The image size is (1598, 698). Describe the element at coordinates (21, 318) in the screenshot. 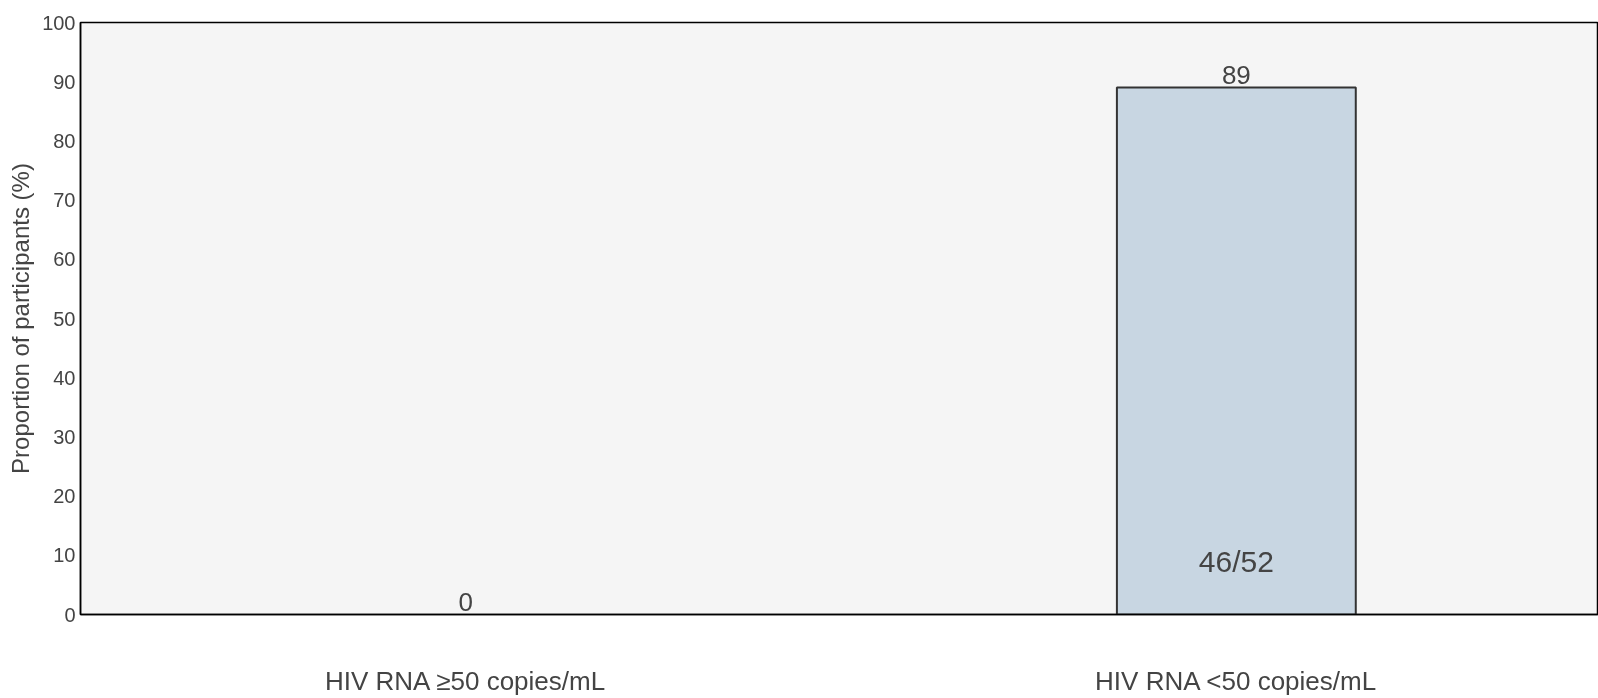

I see `y-axis-title: Proportion of participants (%)` at that location.